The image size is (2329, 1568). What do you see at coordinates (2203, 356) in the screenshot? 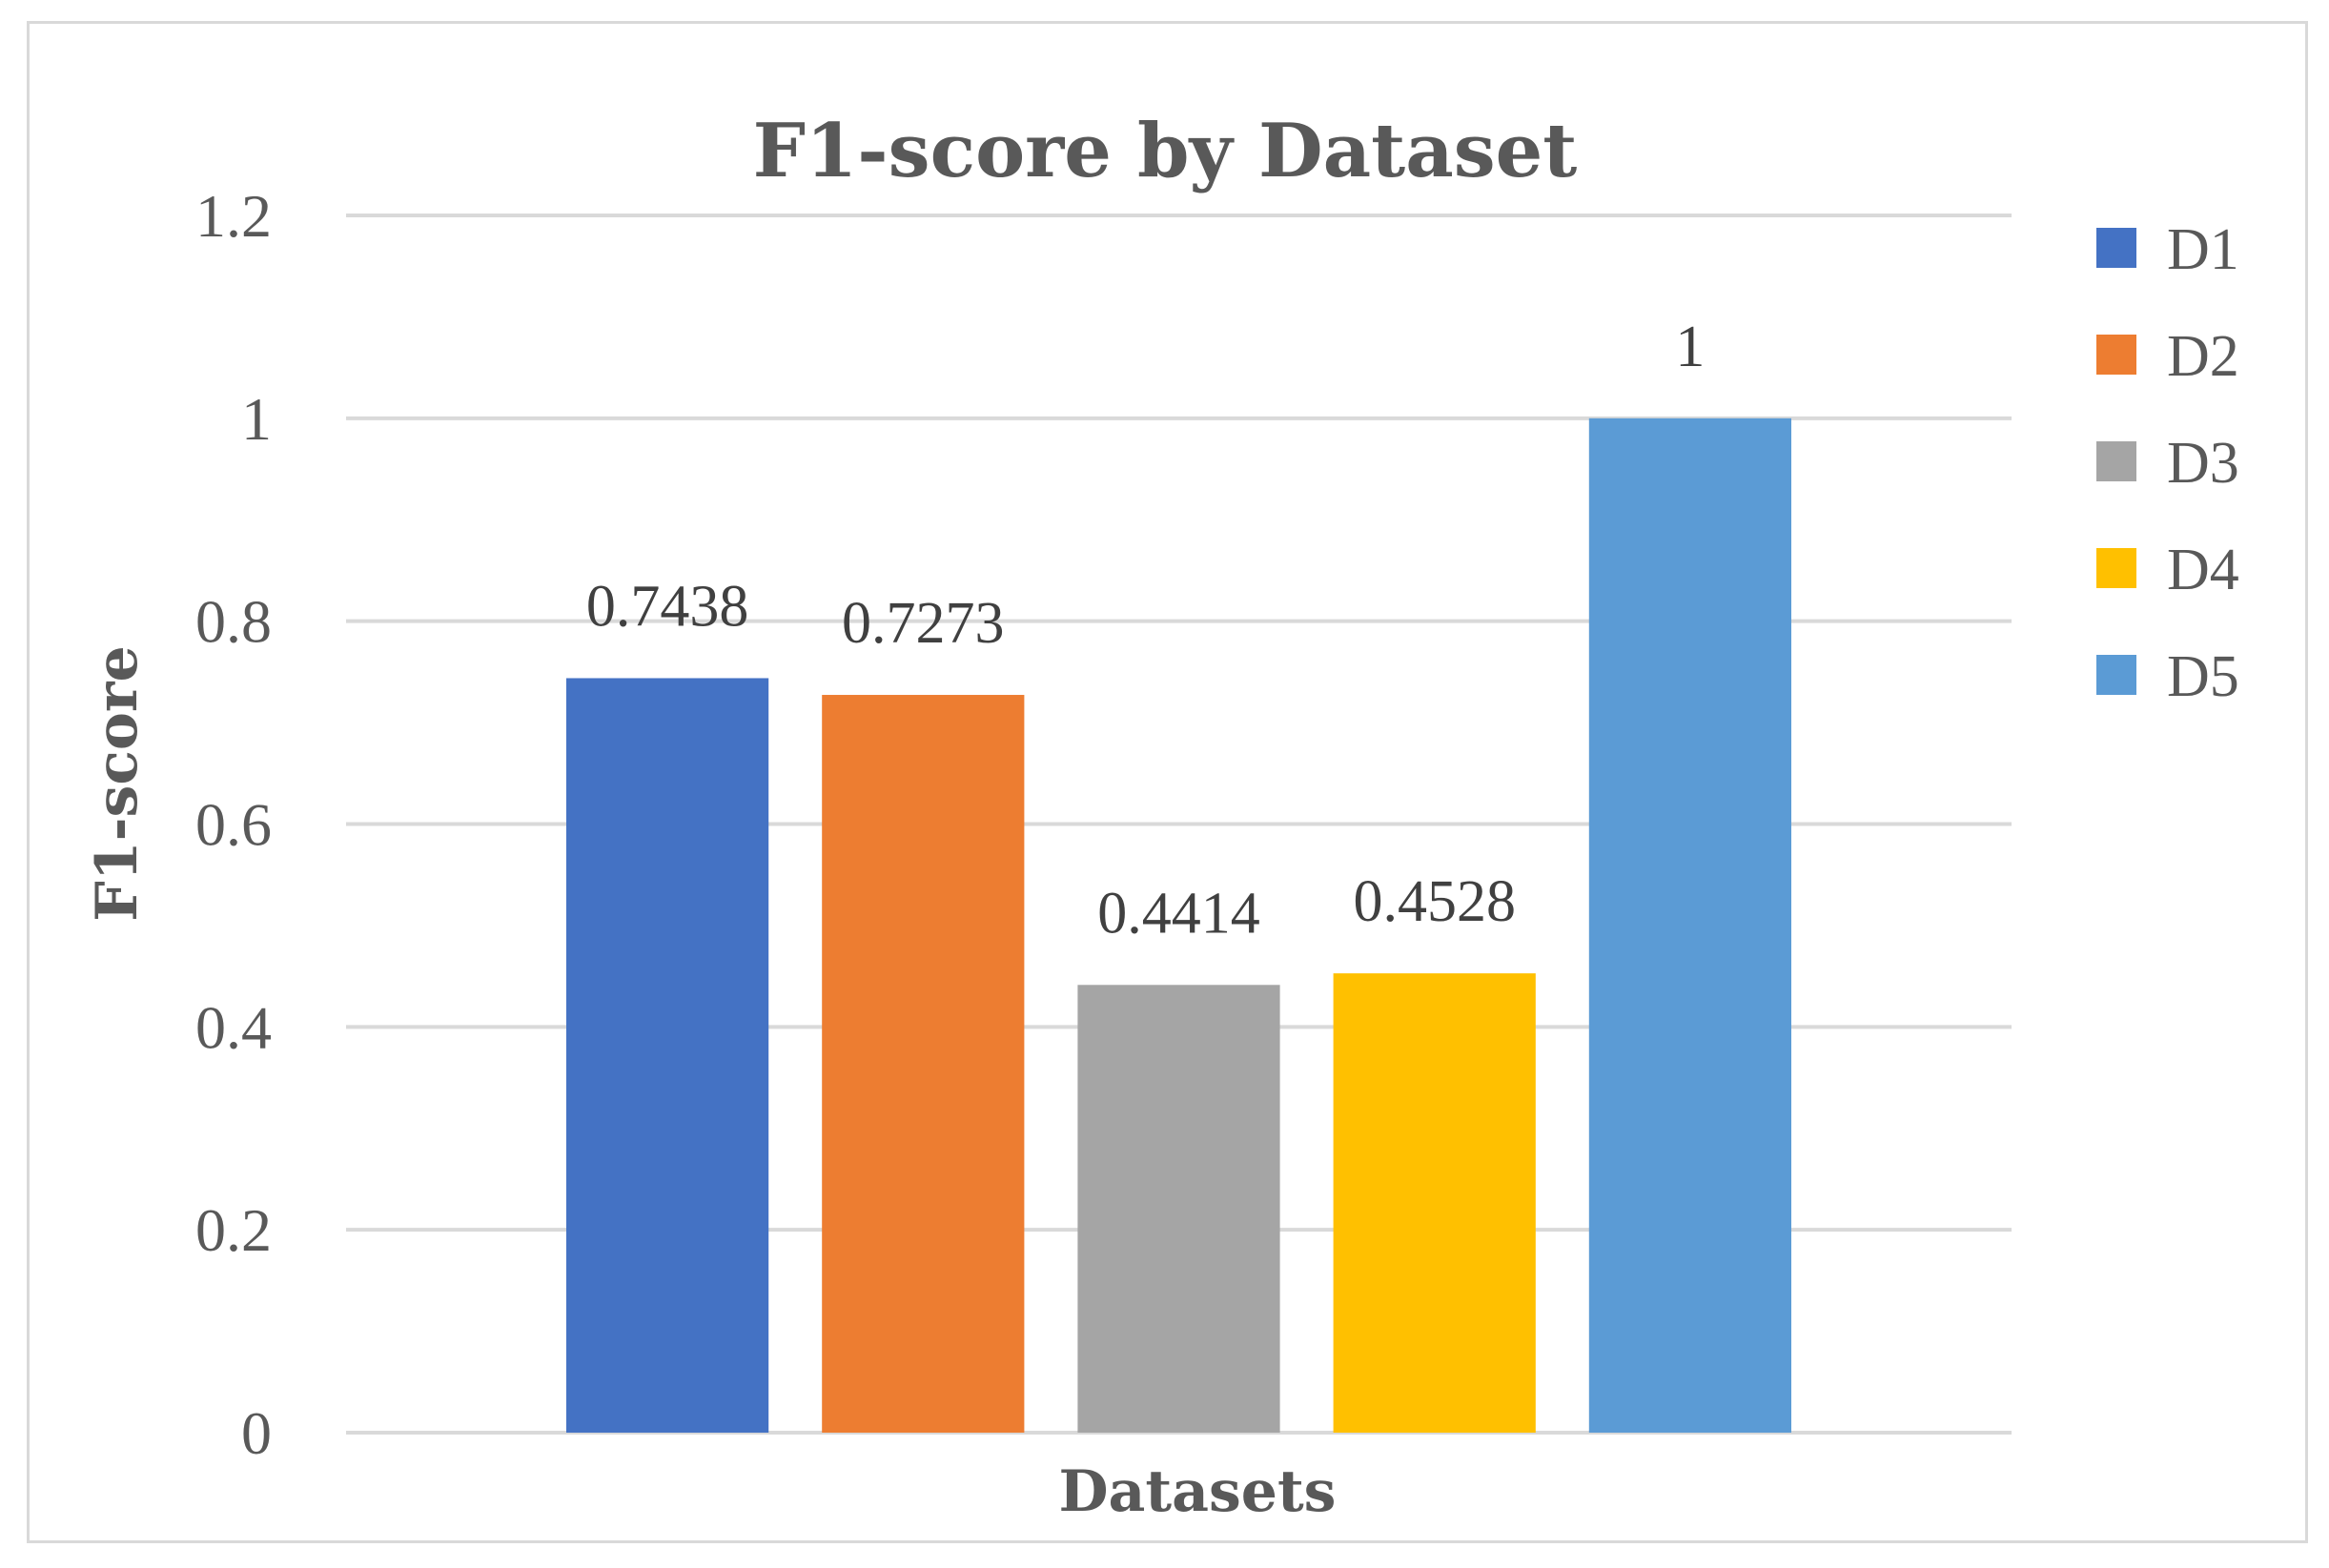
I see `legend-label-d2: D2` at bounding box center [2203, 356].